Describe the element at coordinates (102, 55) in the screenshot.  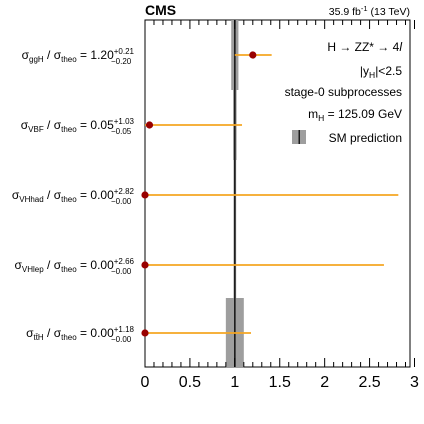
I see `value-text: 1.20` at that location.